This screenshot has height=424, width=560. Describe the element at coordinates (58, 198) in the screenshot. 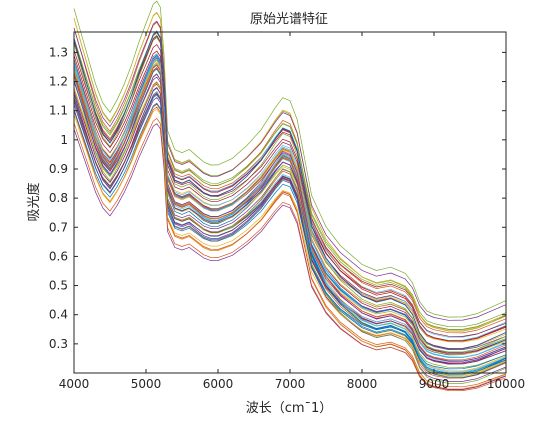

I see `y-tick-label: 0.8` at that location.